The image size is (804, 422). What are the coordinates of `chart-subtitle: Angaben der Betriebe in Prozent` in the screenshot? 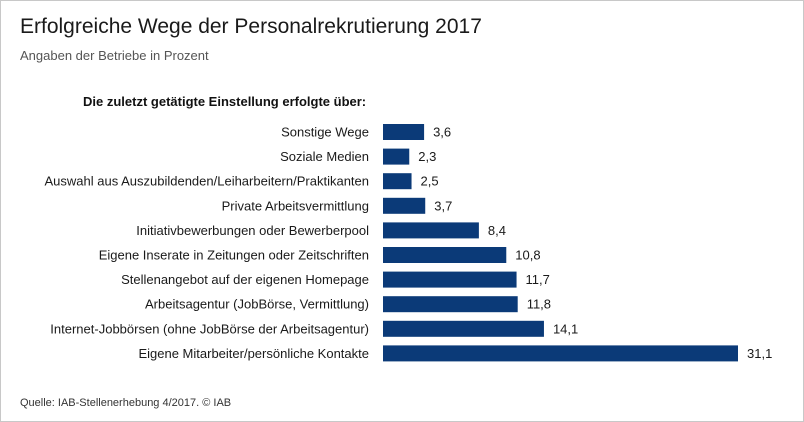 It's located at (114, 55).